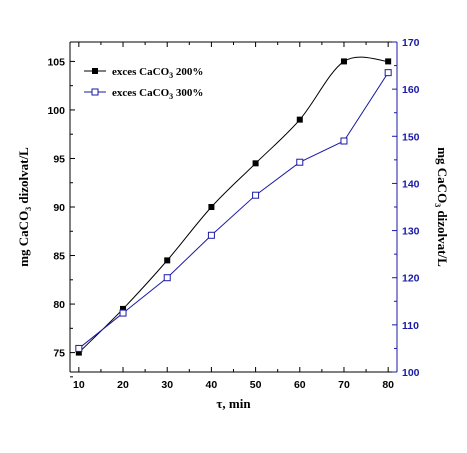  I want to click on y-right-tick-label: 120, so click(411, 279).